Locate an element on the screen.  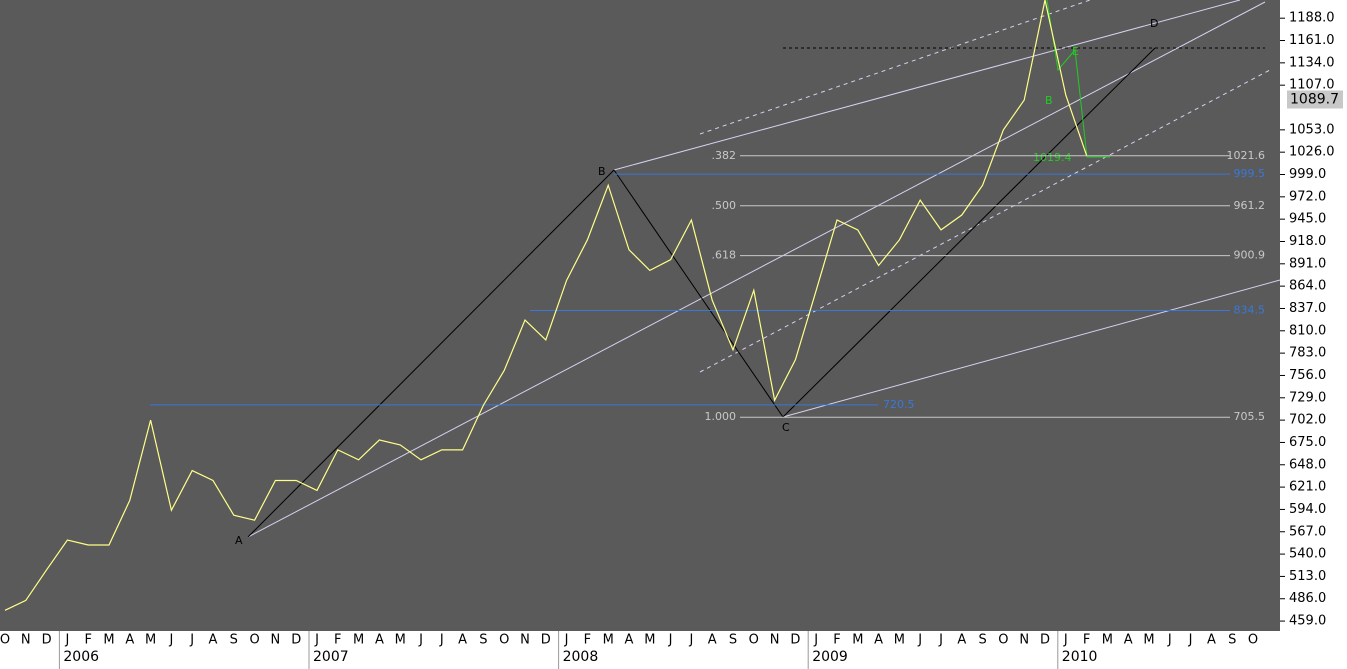
year-label: 2008 is located at coordinates (581, 657).